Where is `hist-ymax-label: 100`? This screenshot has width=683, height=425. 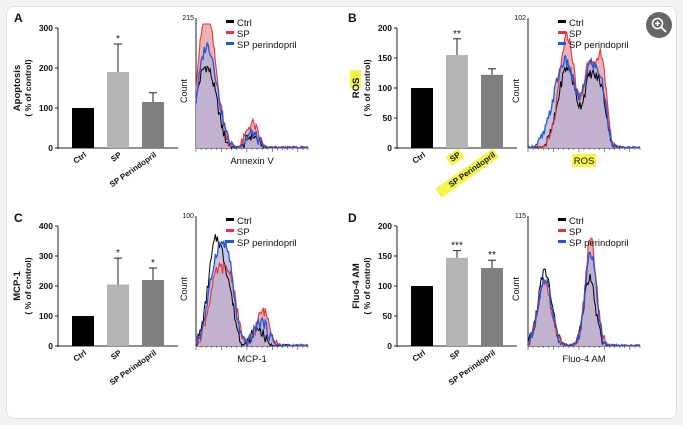
hist-ymax-label: 100 is located at coordinates (188, 216).